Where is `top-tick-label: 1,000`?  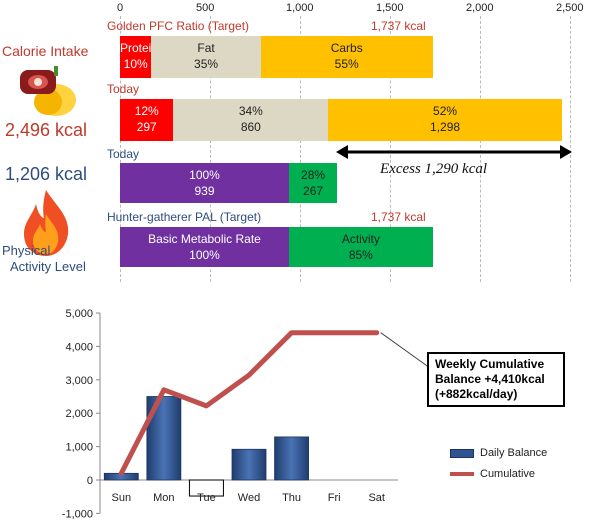 top-tick-label: 1,000 is located at coordinates (300, 8).